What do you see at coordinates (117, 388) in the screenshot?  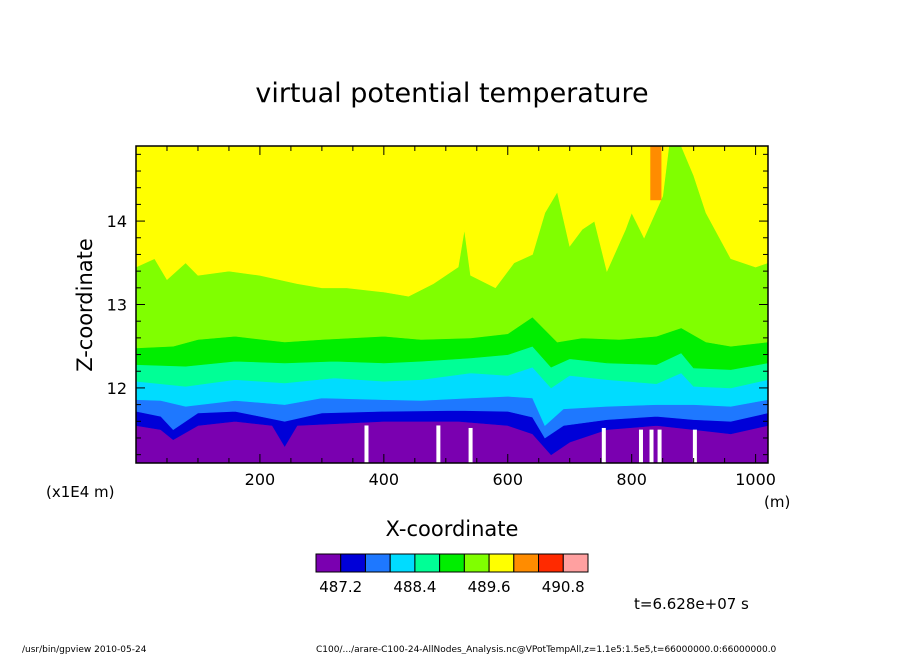 I see `y-tick-label: 12` at bounding box center [117, 388].